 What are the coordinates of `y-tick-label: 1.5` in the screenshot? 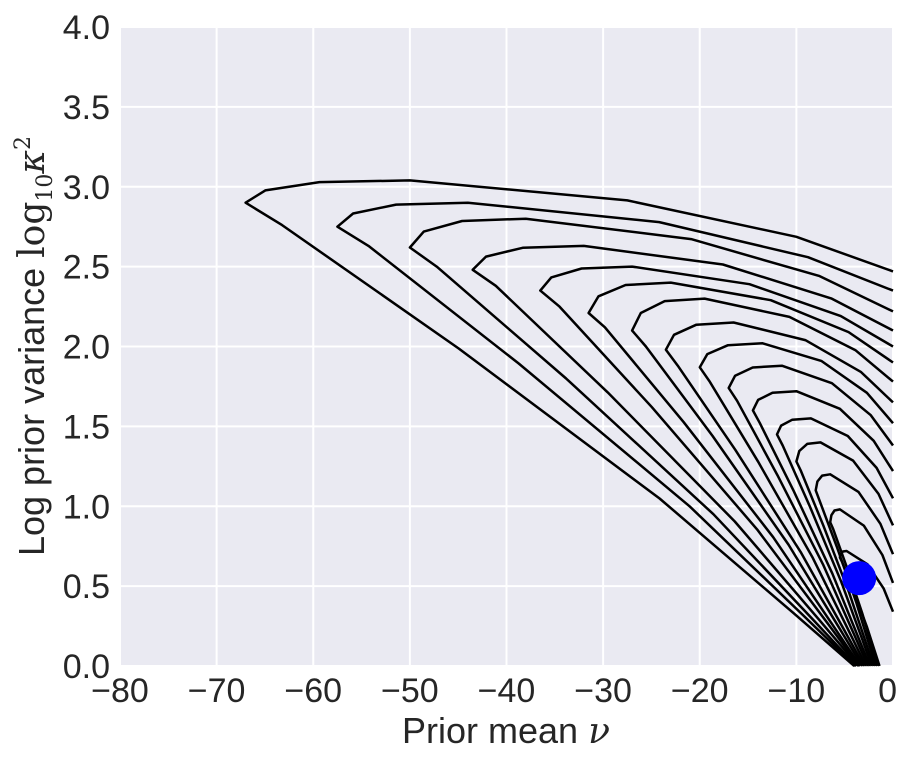 It's located at (86, 427).